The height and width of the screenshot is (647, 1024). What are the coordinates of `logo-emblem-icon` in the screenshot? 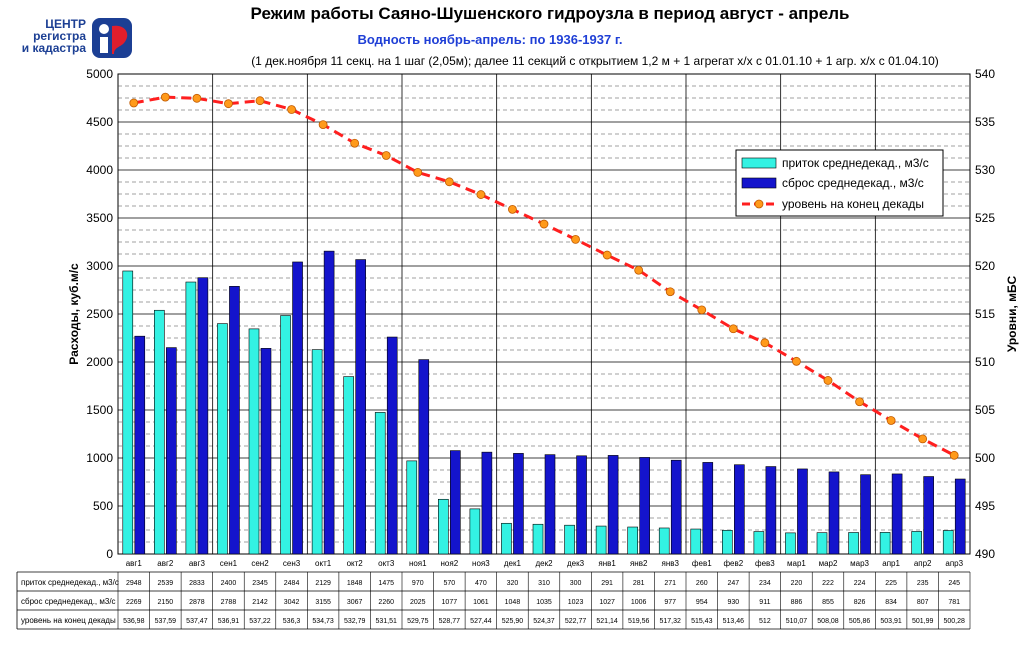 It's located at (112, 38).